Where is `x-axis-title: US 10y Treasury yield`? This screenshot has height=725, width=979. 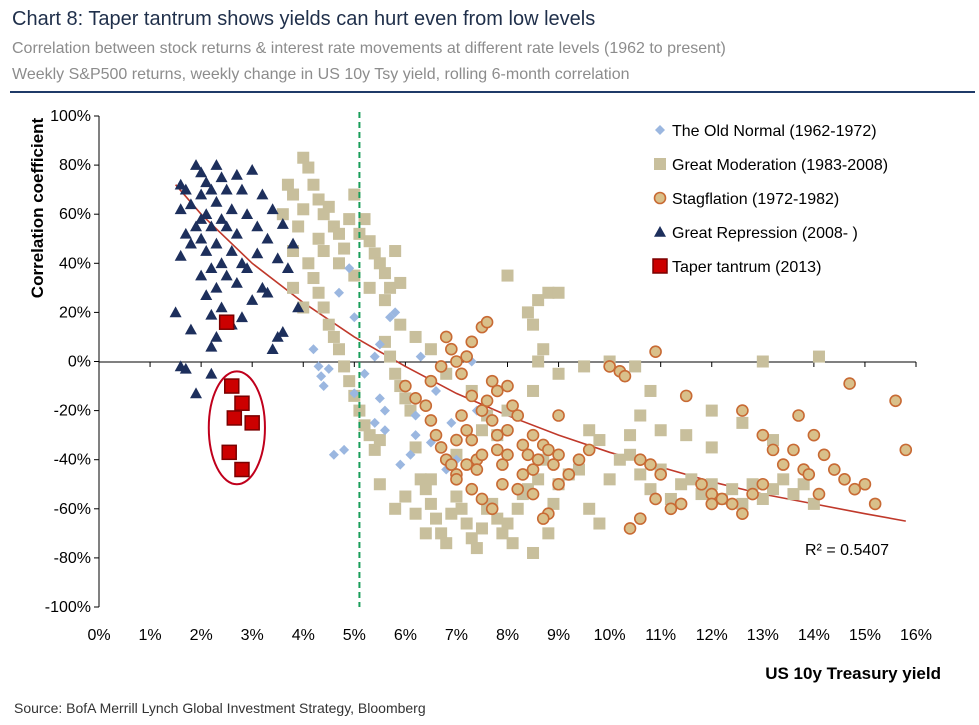
x-axis-title: US 10y Treasury yield is located at coordinates (853, 673).